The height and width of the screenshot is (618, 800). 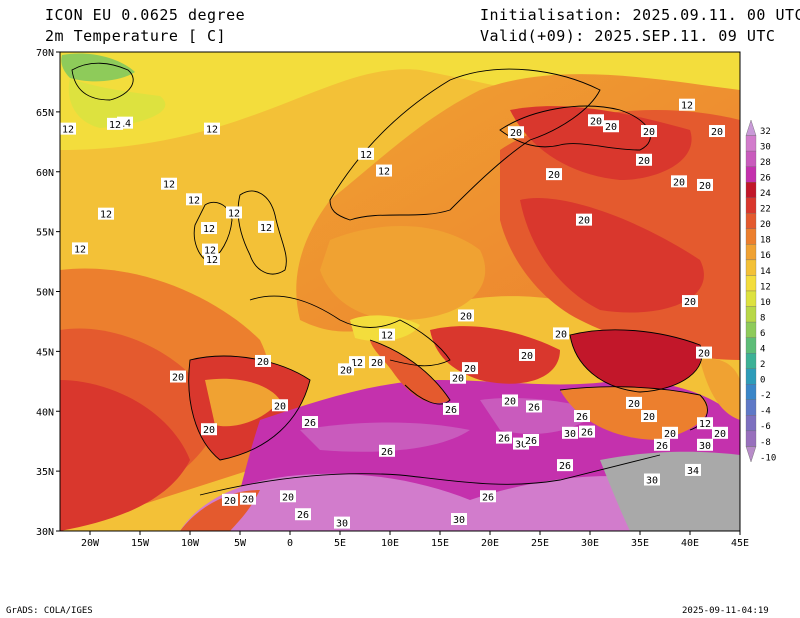 What do you see at coordinates (690, 543) in the screenshot?
I see `lon-label: 40E` at bounding box center [690, 543].